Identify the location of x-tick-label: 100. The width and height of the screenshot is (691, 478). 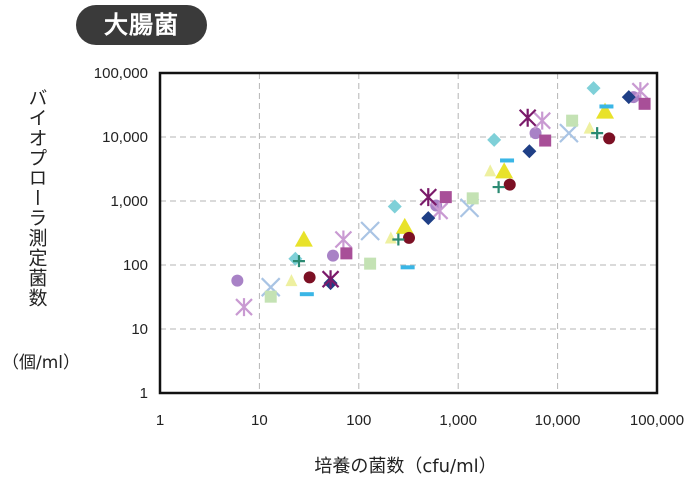
(358, 420).